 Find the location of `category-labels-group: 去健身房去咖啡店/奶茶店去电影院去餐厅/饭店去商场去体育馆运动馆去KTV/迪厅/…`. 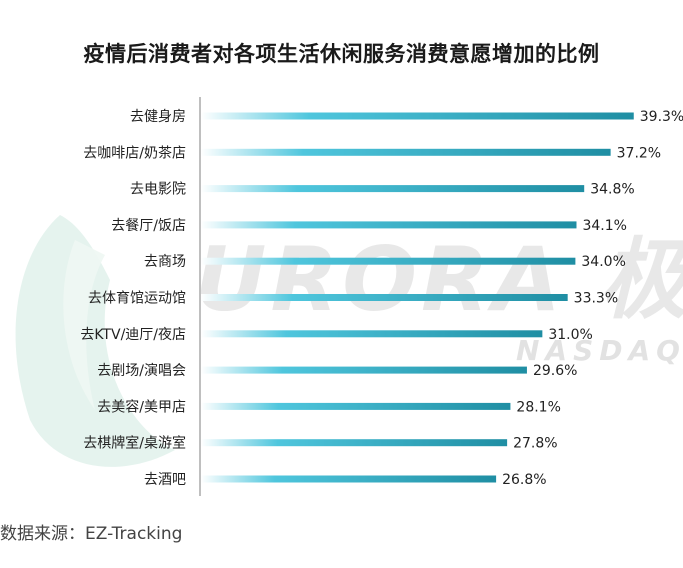

category-labels-group: 去健身房去咖啡店/奶茶店去电影院去餐厅/饭店去商场去体育馆运动馆去KTV/迪厅/… is located at coordinates (133, 298).